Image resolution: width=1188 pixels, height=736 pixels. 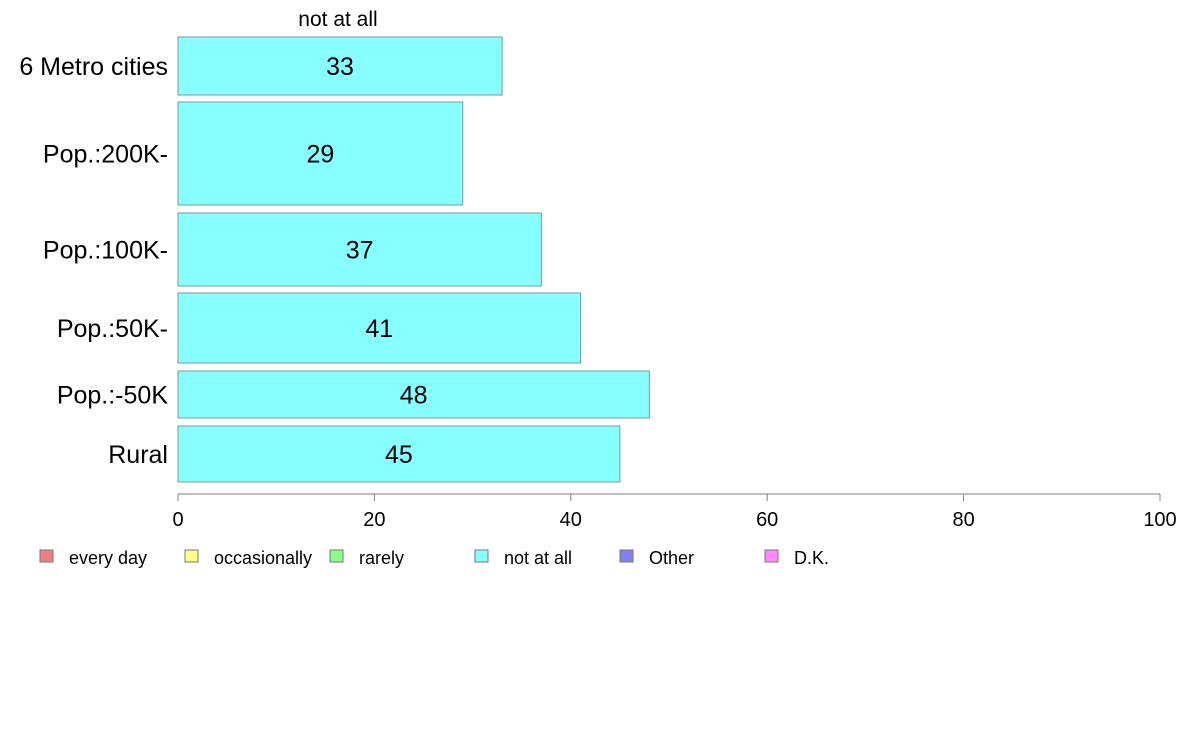 I want to click on category-label: 6 Metro cities, so click(x=93, y=67).